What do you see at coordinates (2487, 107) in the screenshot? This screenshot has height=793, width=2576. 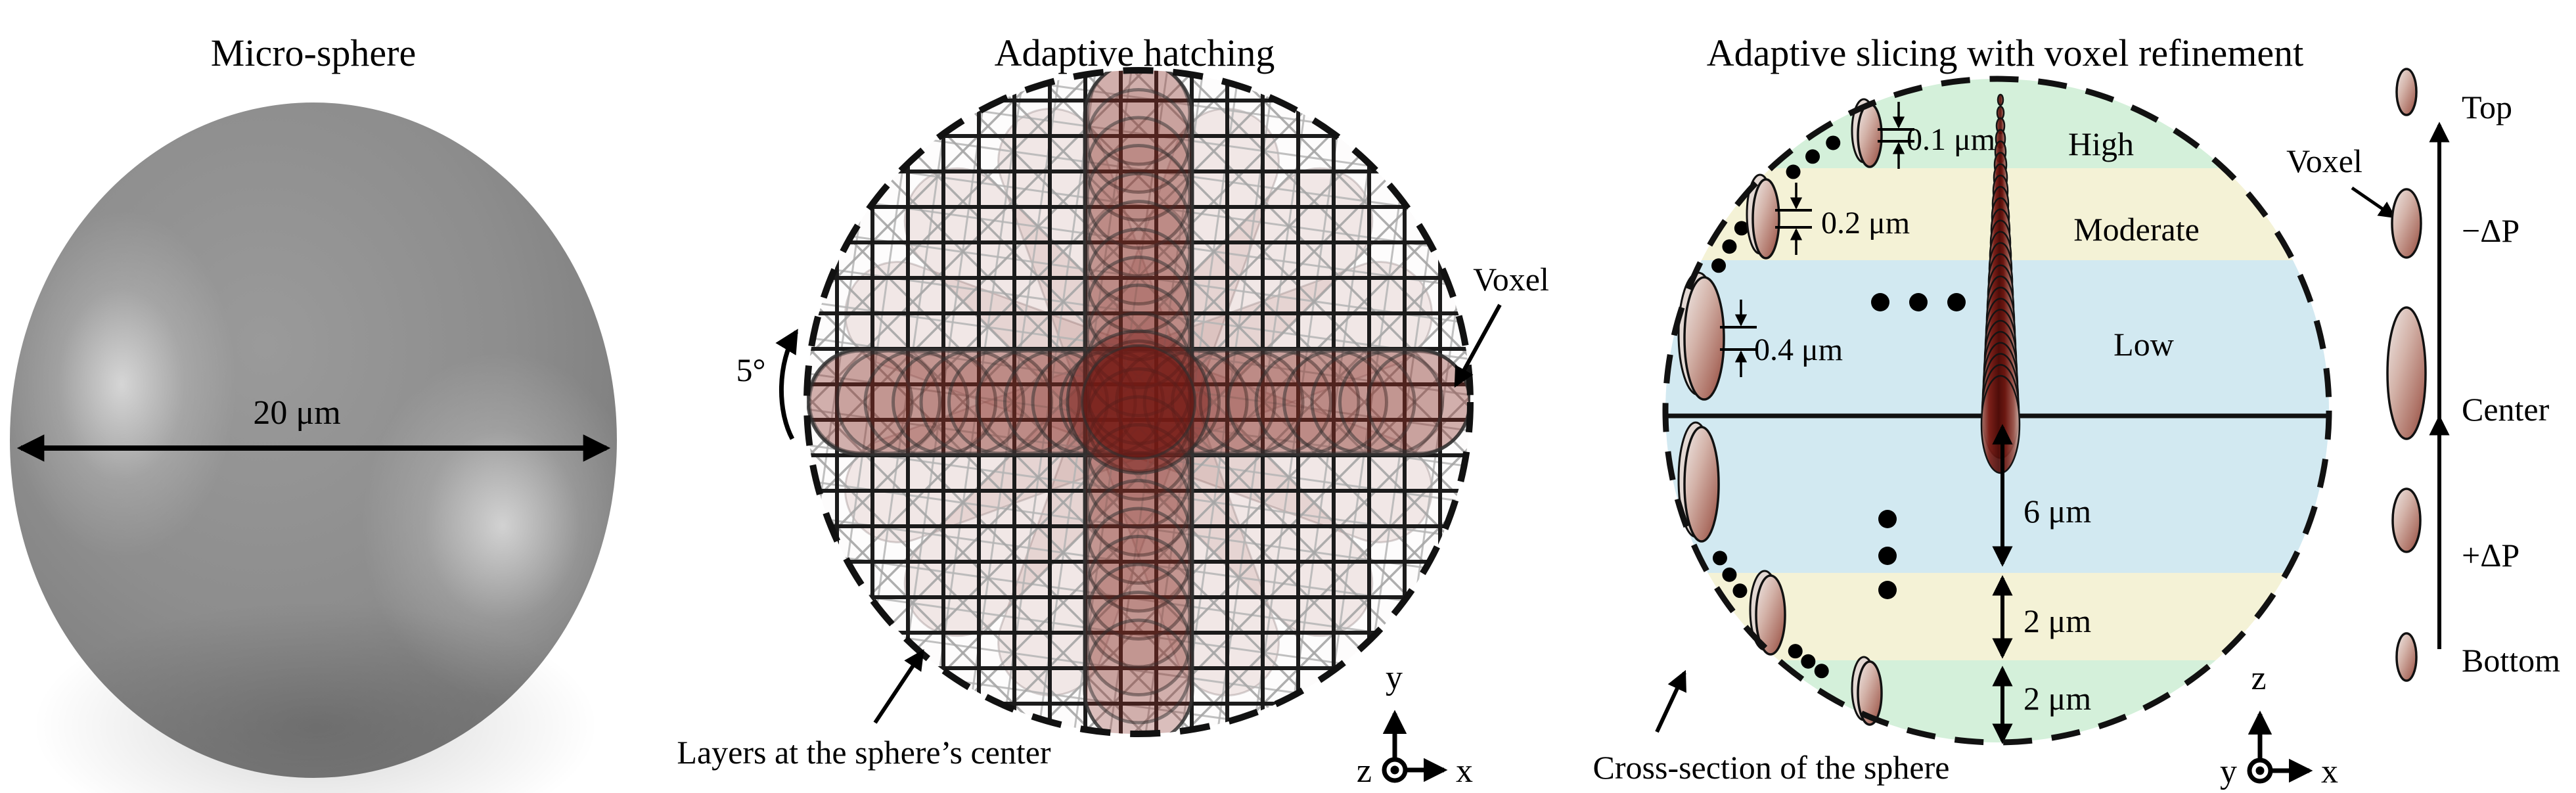 I see `scale-label-top: Top` at bounding box center [2487, 107].